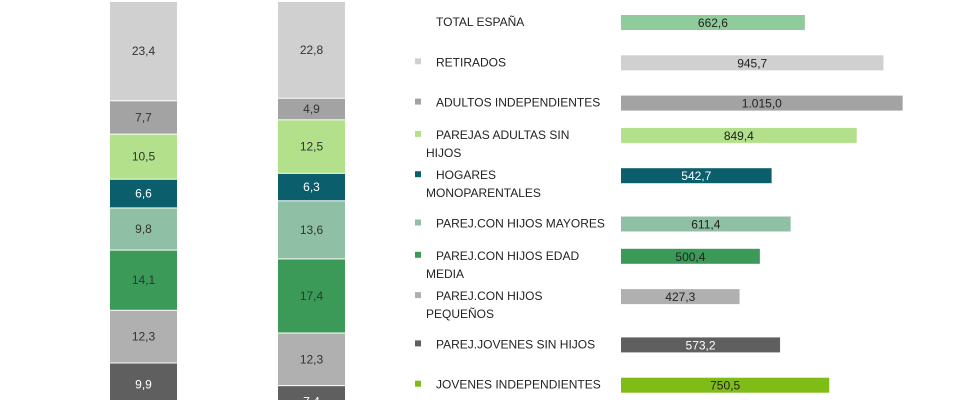  I want to click on legend-label-8-line-1: PAREJ.CON HIJOS, so click(489, 296).